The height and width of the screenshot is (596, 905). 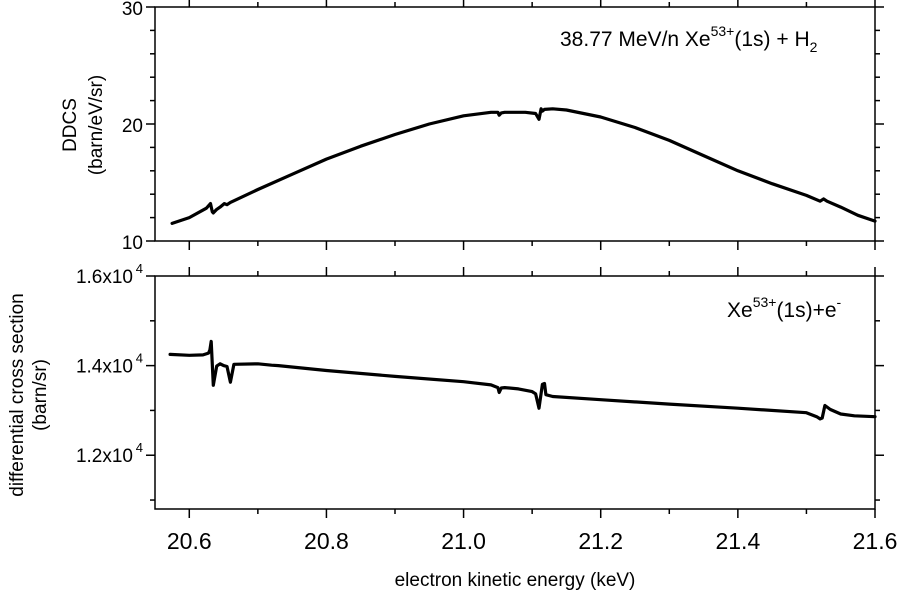 I want to click on x-tick-label: 21.4, so click(x=737, y=541).